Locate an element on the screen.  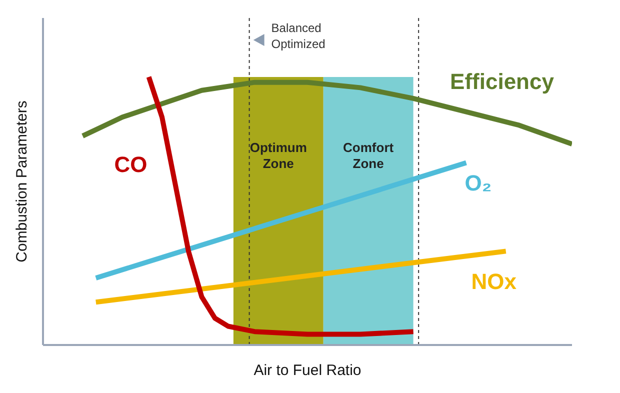
x-axis-title: Air to Fuel Ratio is located at coordinates (308, 370).